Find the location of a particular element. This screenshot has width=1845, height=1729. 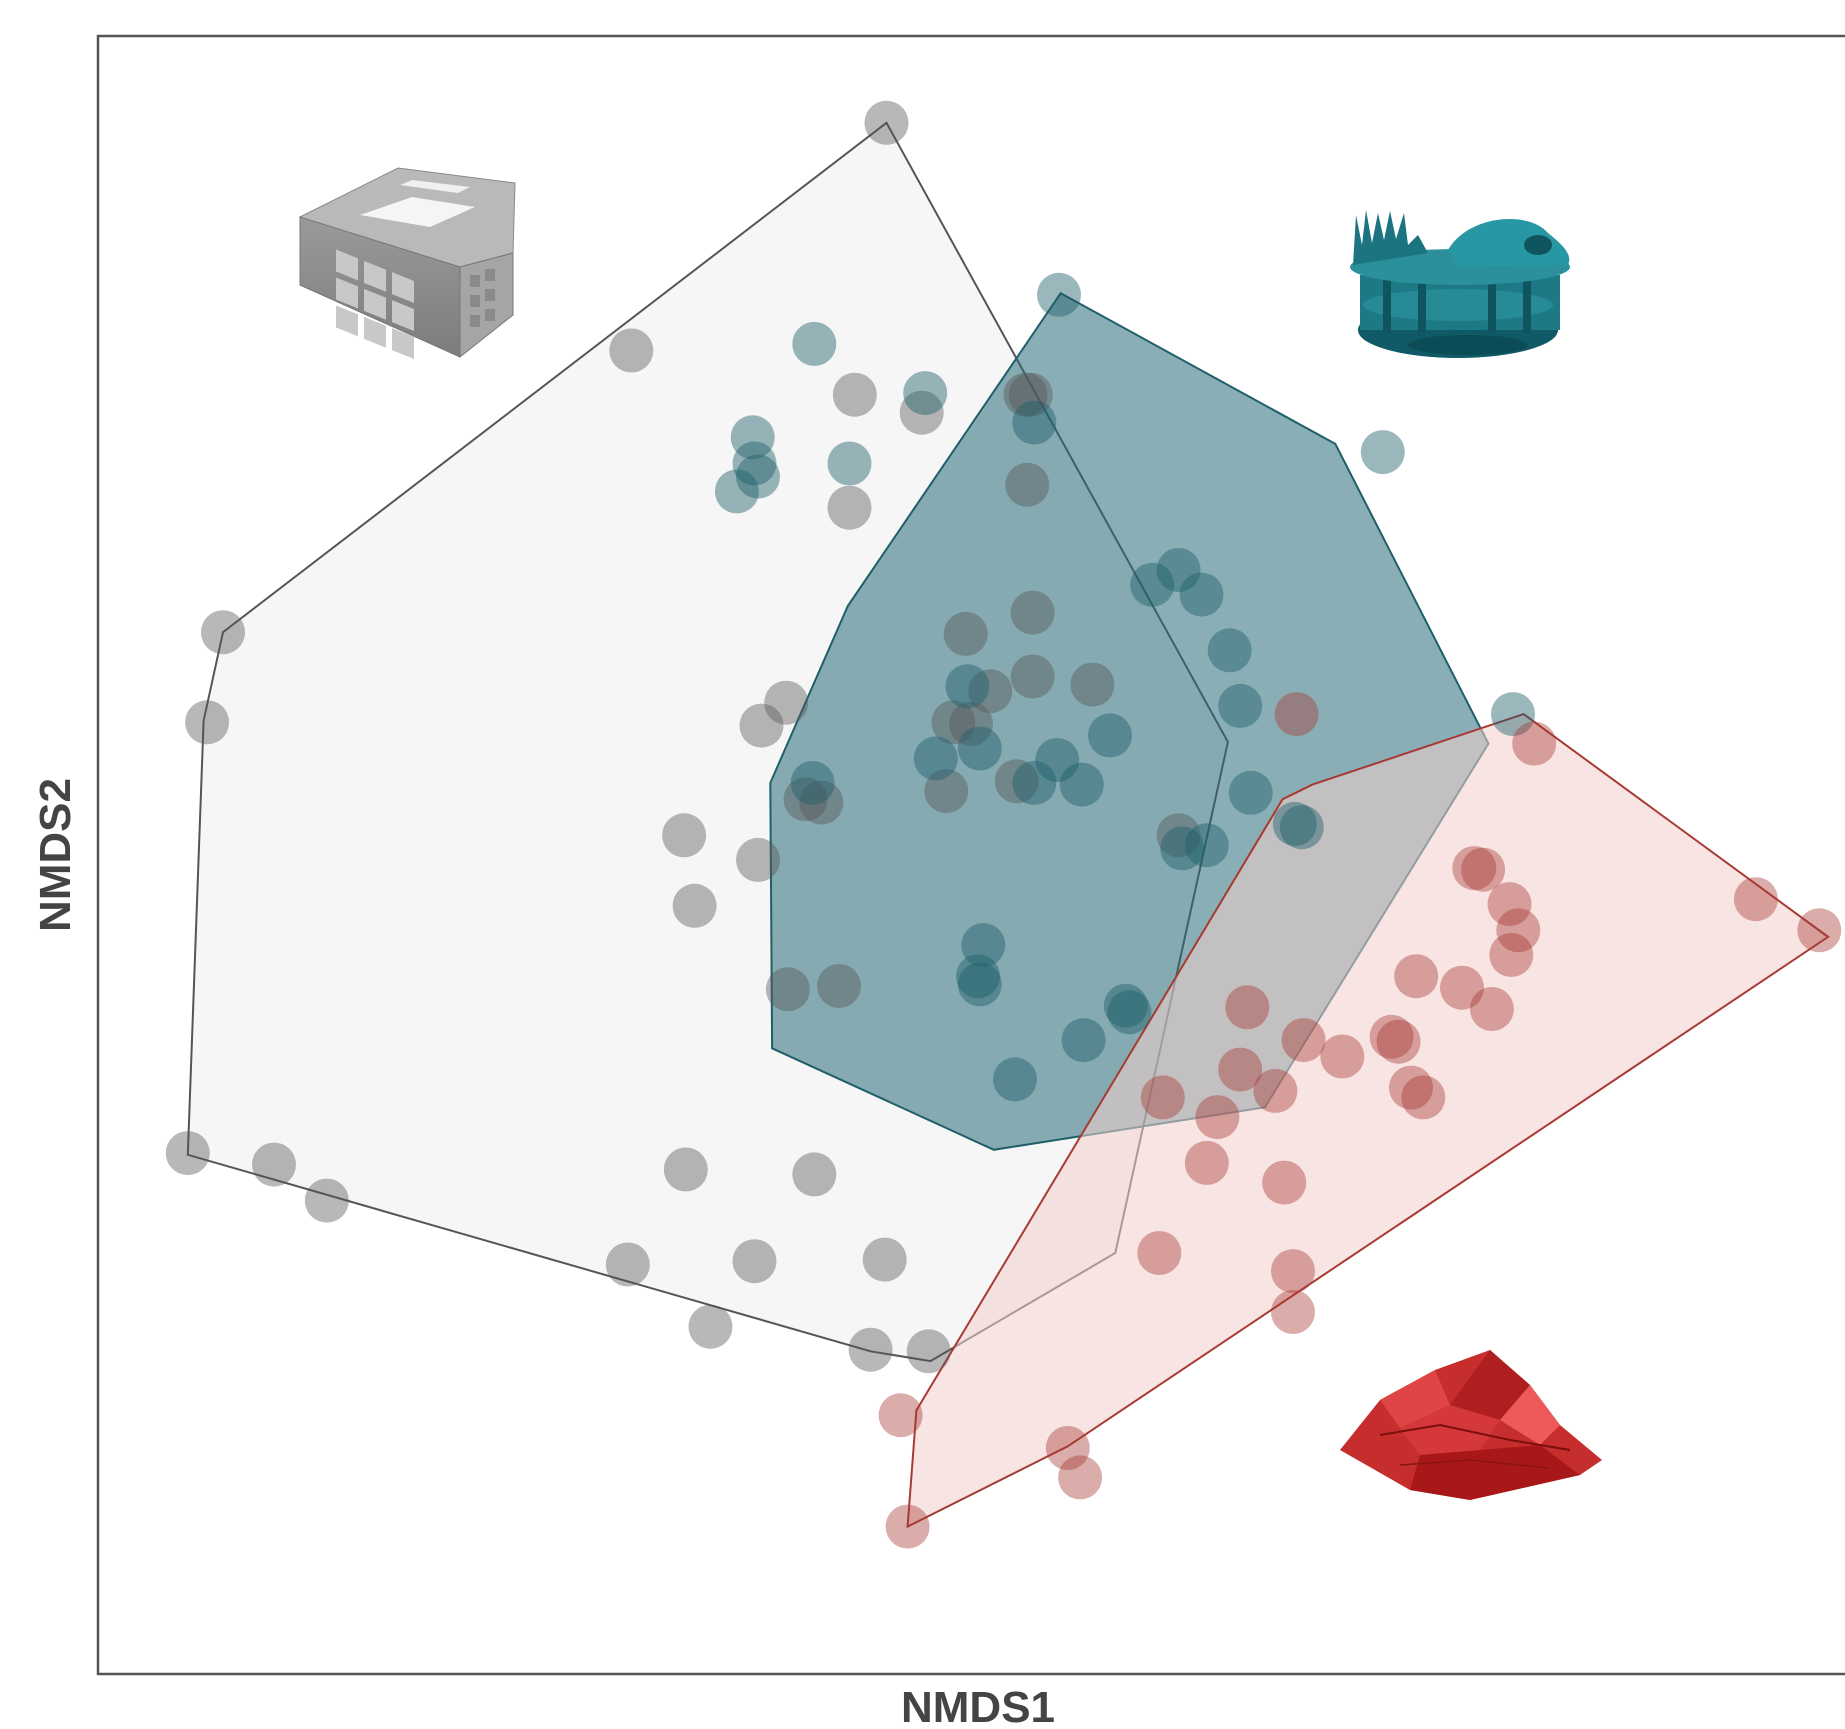

grid-cube-icon is located at coordinates (407, 263).